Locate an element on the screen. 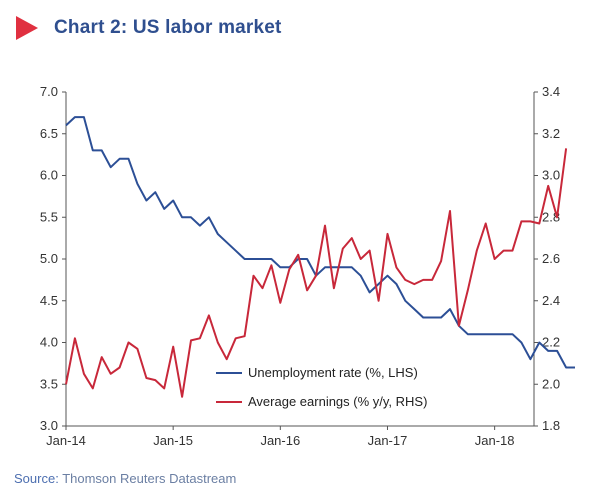 Image resolution: width=606 pixels, height=493 pixels. right-tick-label: 1.8 is located at coordinates (551, 425).